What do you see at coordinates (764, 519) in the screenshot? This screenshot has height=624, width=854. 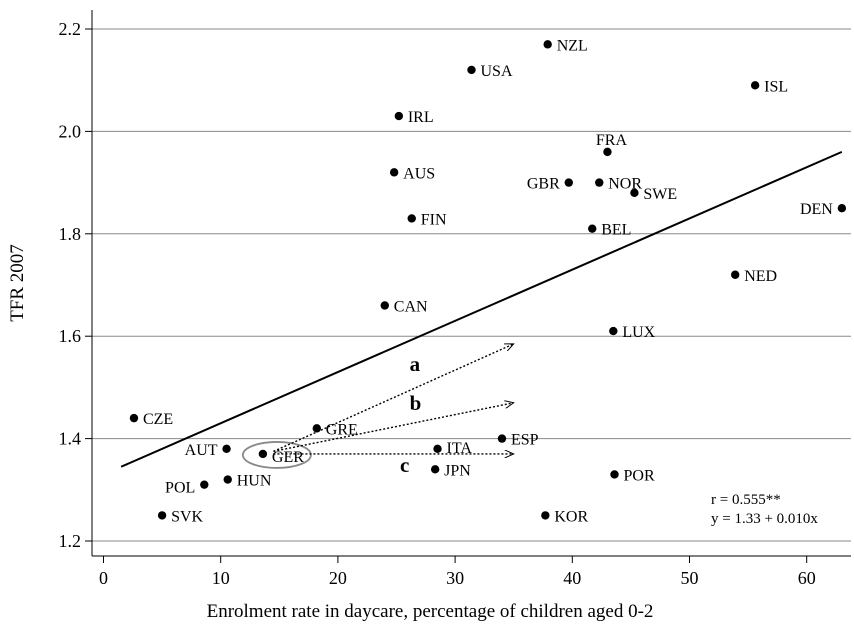 I see `stat-regression-equation: y = 1.33 + 0.010x` at bounding box center [764, 519].